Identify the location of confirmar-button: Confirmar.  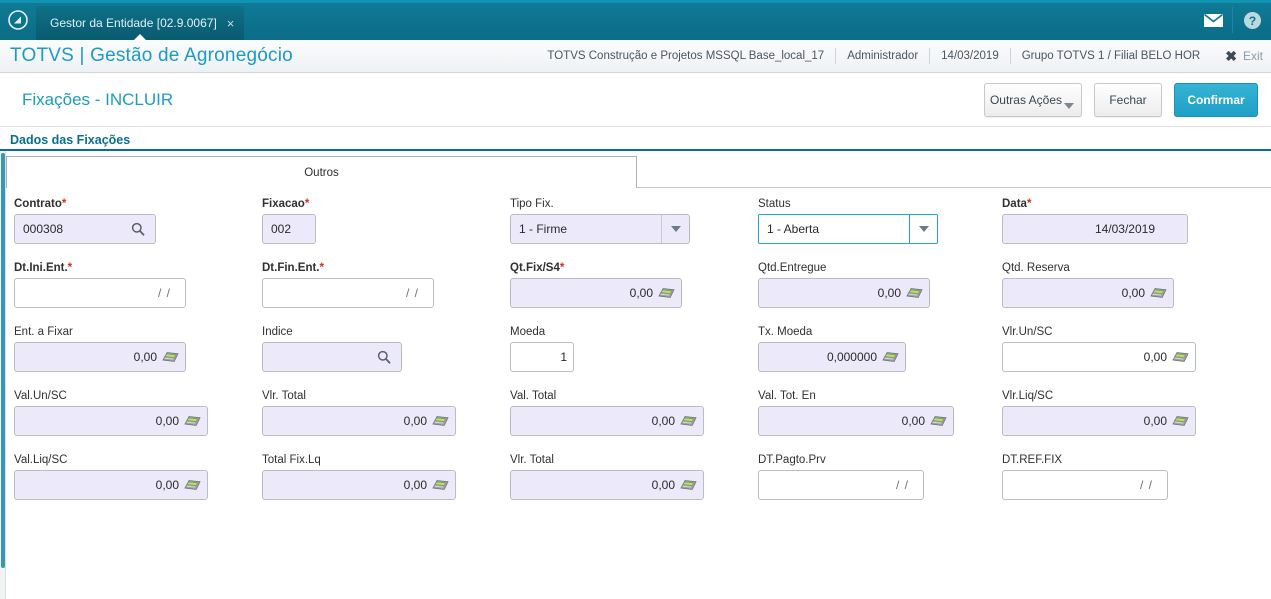
(1216, 99).